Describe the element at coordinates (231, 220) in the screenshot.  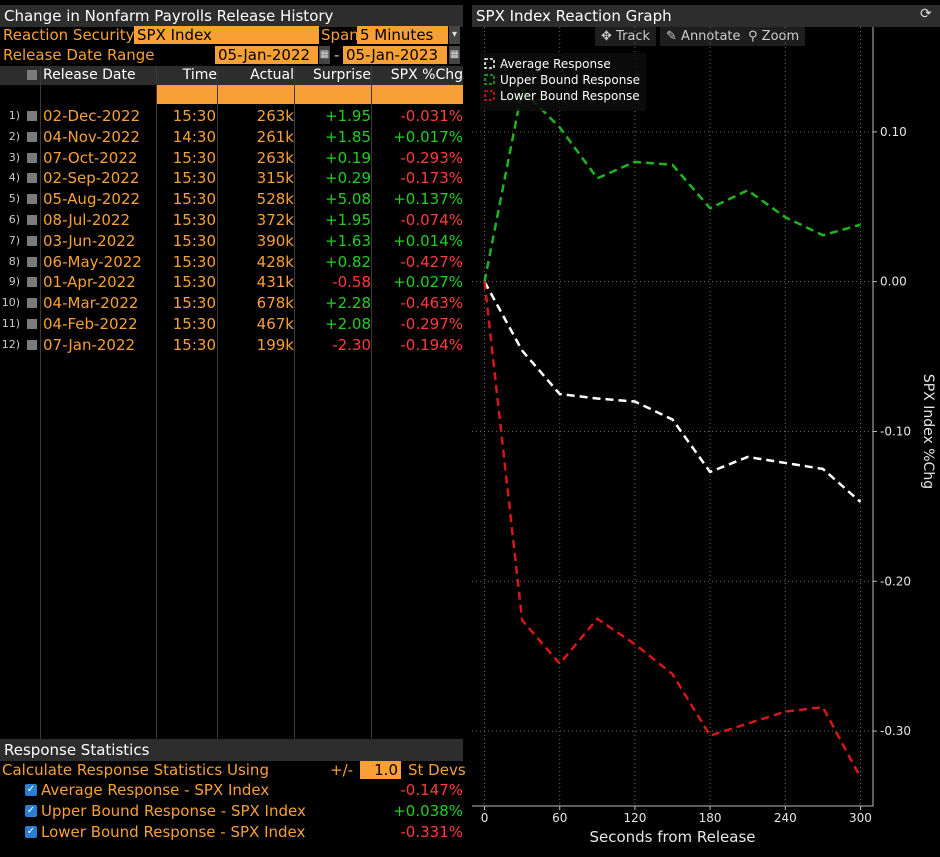
I see `table-row: 6) 08-Jul-2022 15:30 372k +1.95 -0.074%` at that location.